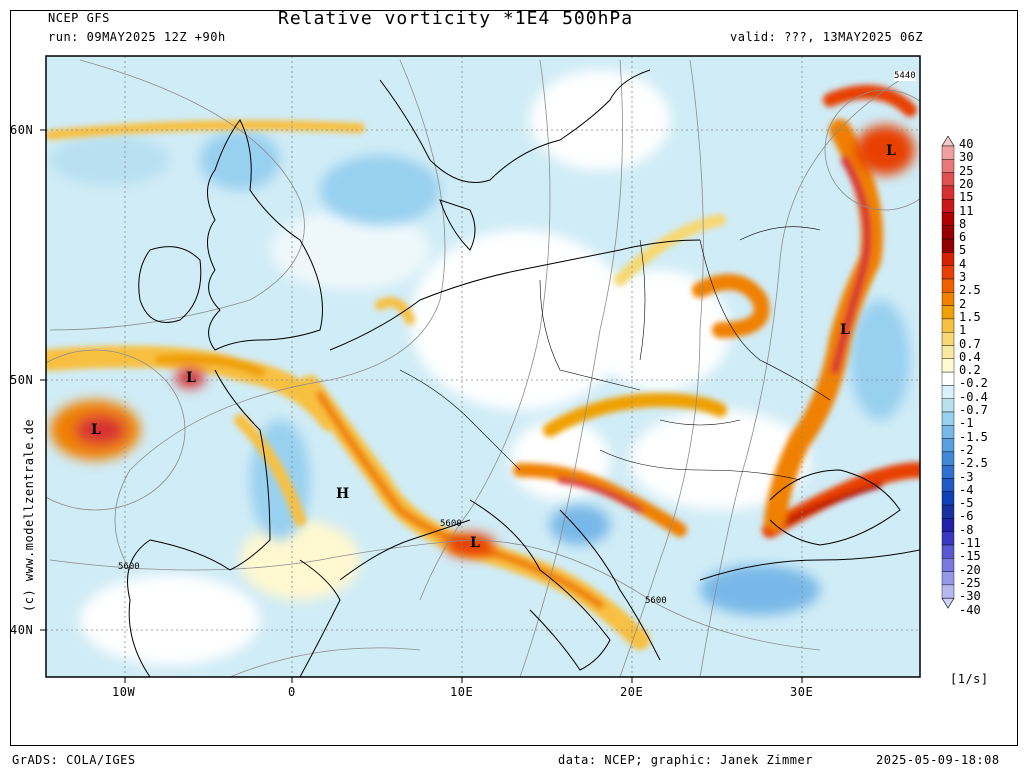  What do you see at coordinates (970, 609) in the screenshot?
I see `legend-level-label: -40` at bounding box center [970, 609].